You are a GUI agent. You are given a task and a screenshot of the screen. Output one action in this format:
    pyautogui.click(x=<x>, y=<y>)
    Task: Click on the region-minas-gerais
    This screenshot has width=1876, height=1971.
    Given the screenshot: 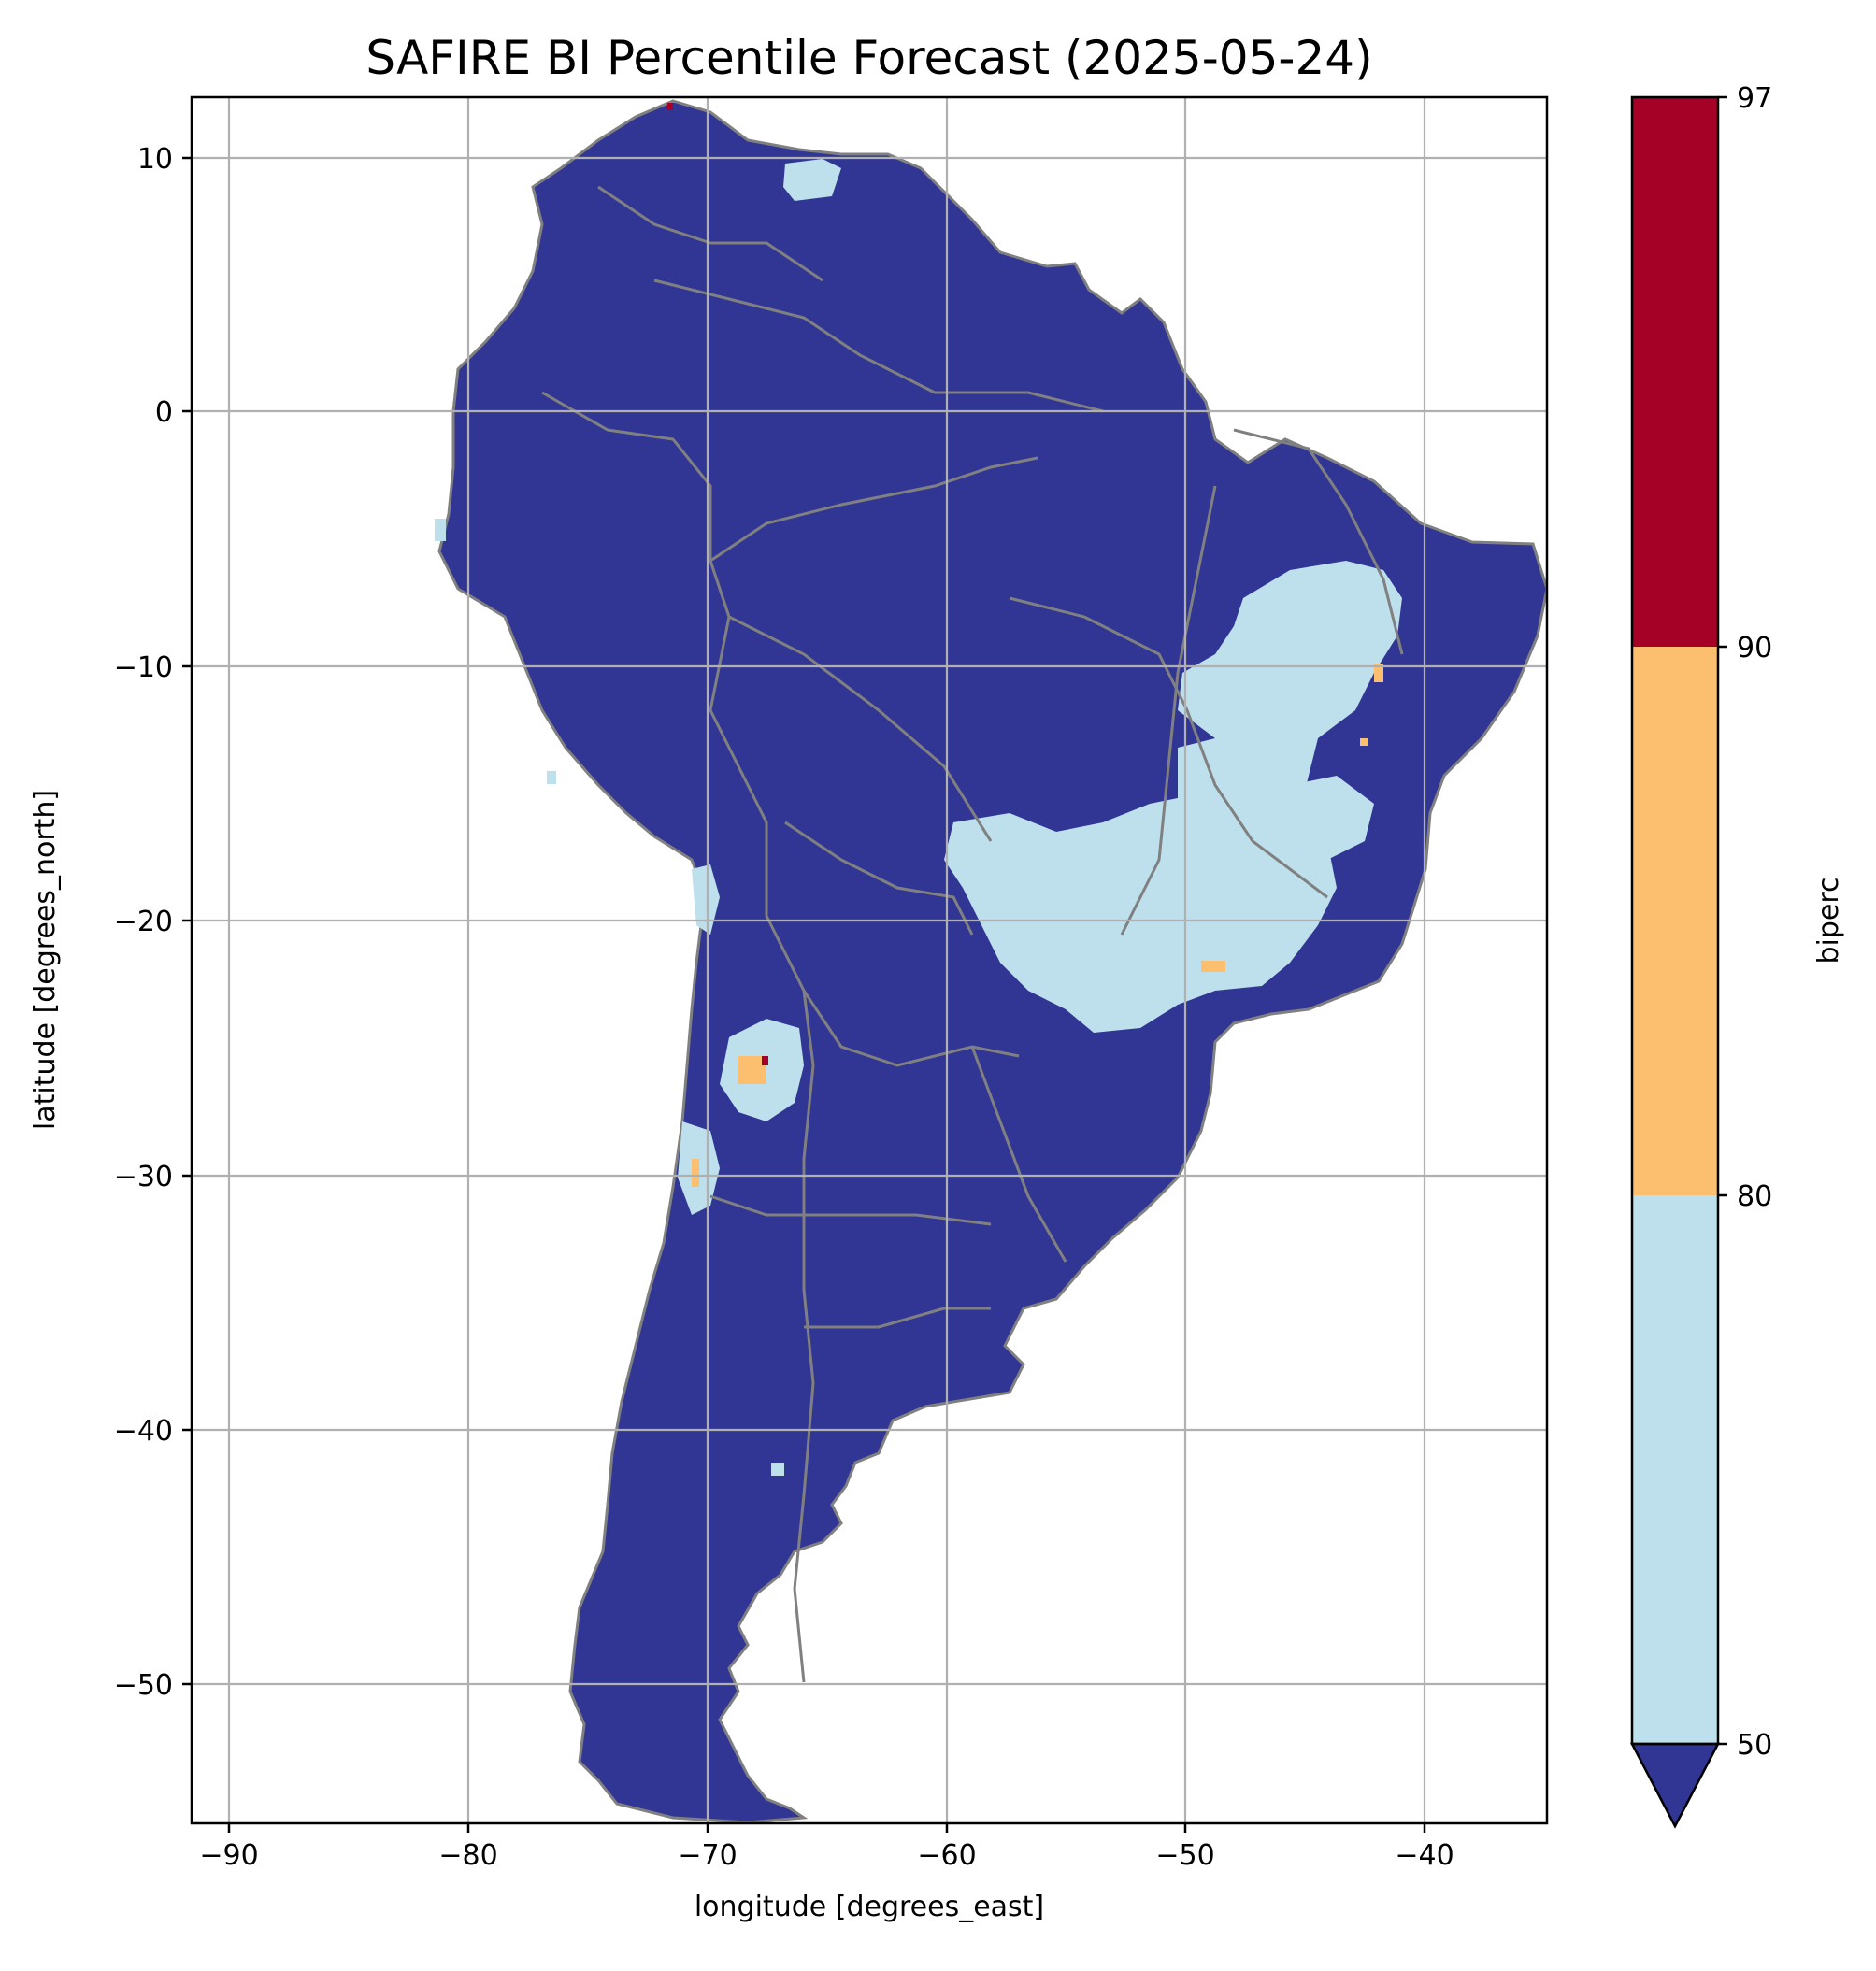 What is the action you would take?
    pyautogui.click(x=1276, y=808)
    